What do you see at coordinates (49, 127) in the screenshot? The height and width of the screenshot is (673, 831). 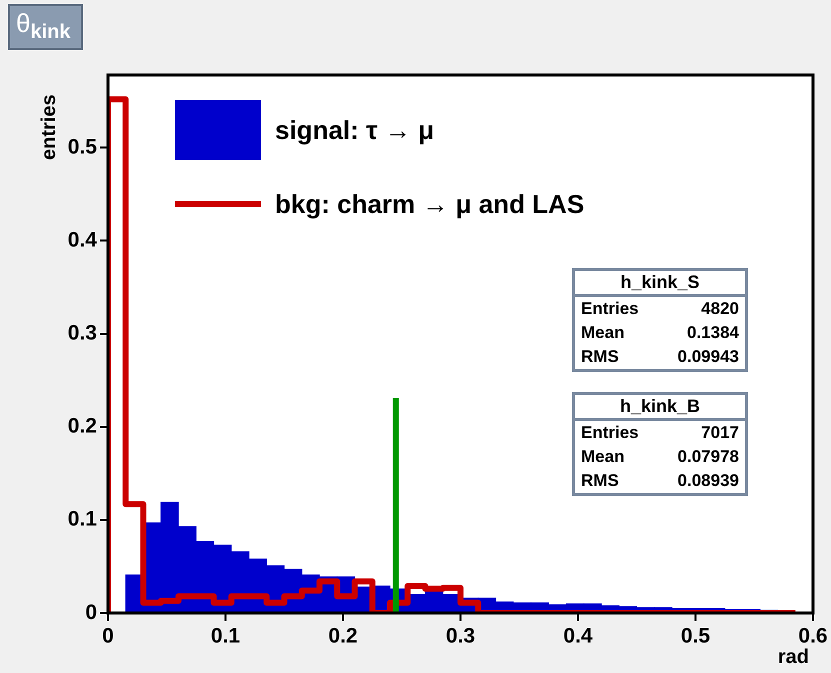 I see `y-axis-title: entries` at bounding box center [49, 127].